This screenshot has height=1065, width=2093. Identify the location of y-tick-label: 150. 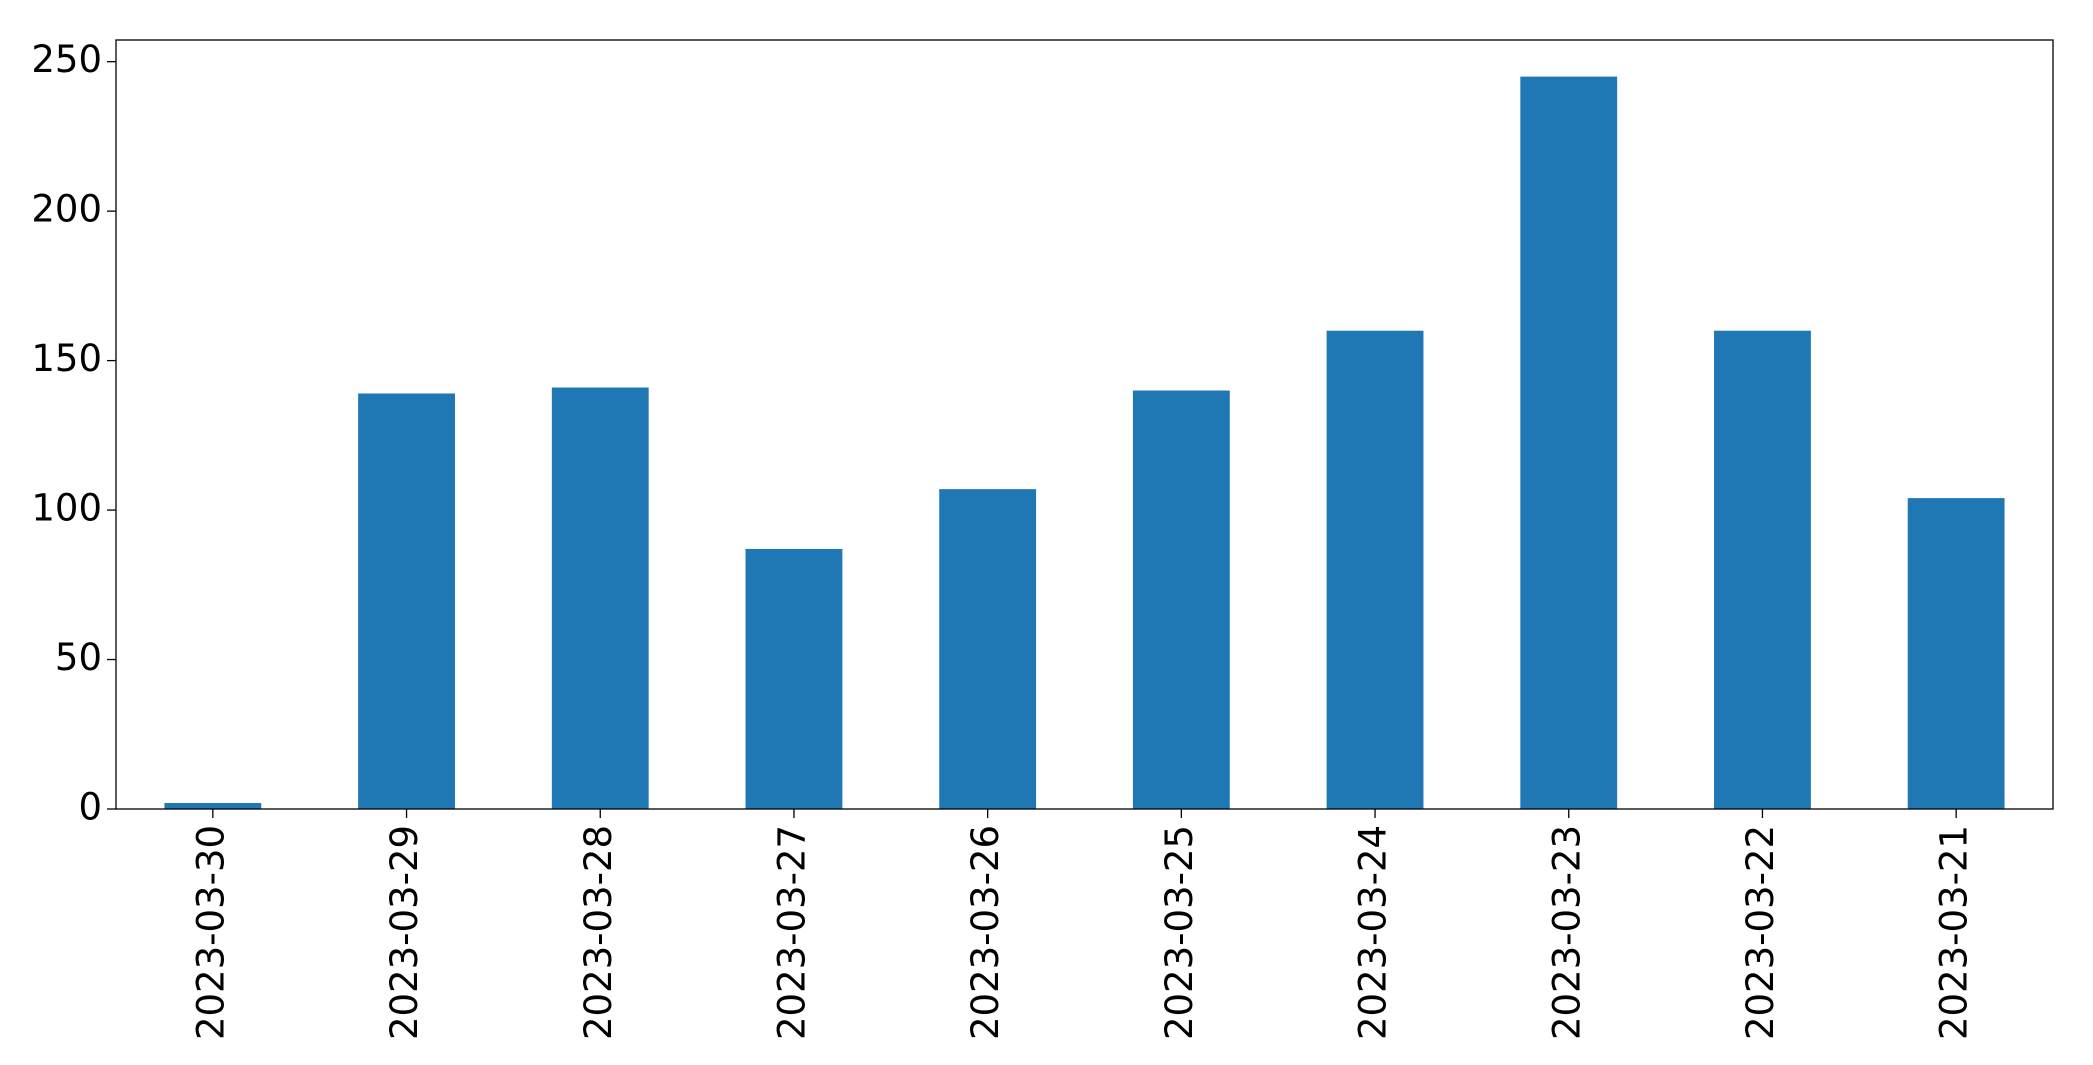
(66, 358).